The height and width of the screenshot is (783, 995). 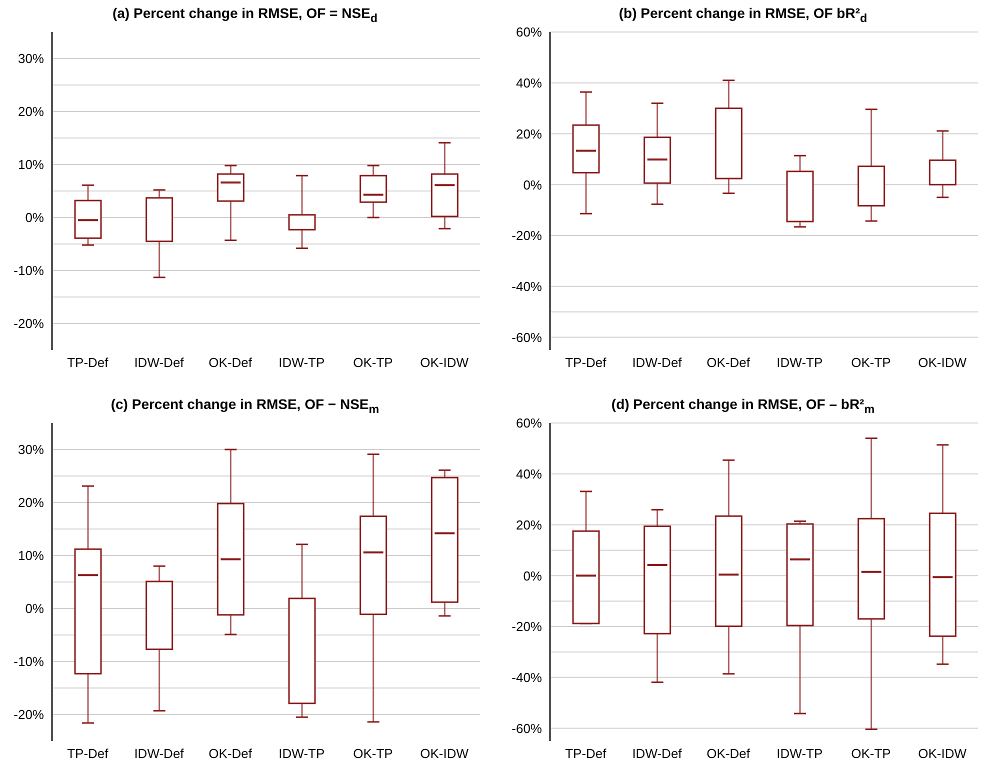 What do you see at coordinates (743, 406) in the screenshot?
I see `chart-title: (d) Percent change in RMSE, OF – bR²$_{m}$` at bounding box center [743, 406].